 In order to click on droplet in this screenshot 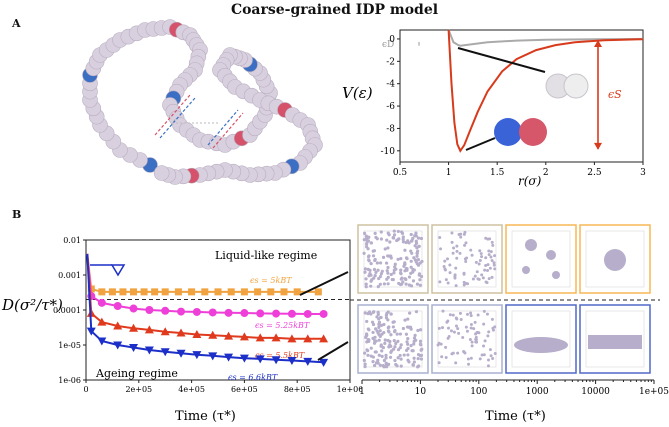, I will do `click(556, 275)`.